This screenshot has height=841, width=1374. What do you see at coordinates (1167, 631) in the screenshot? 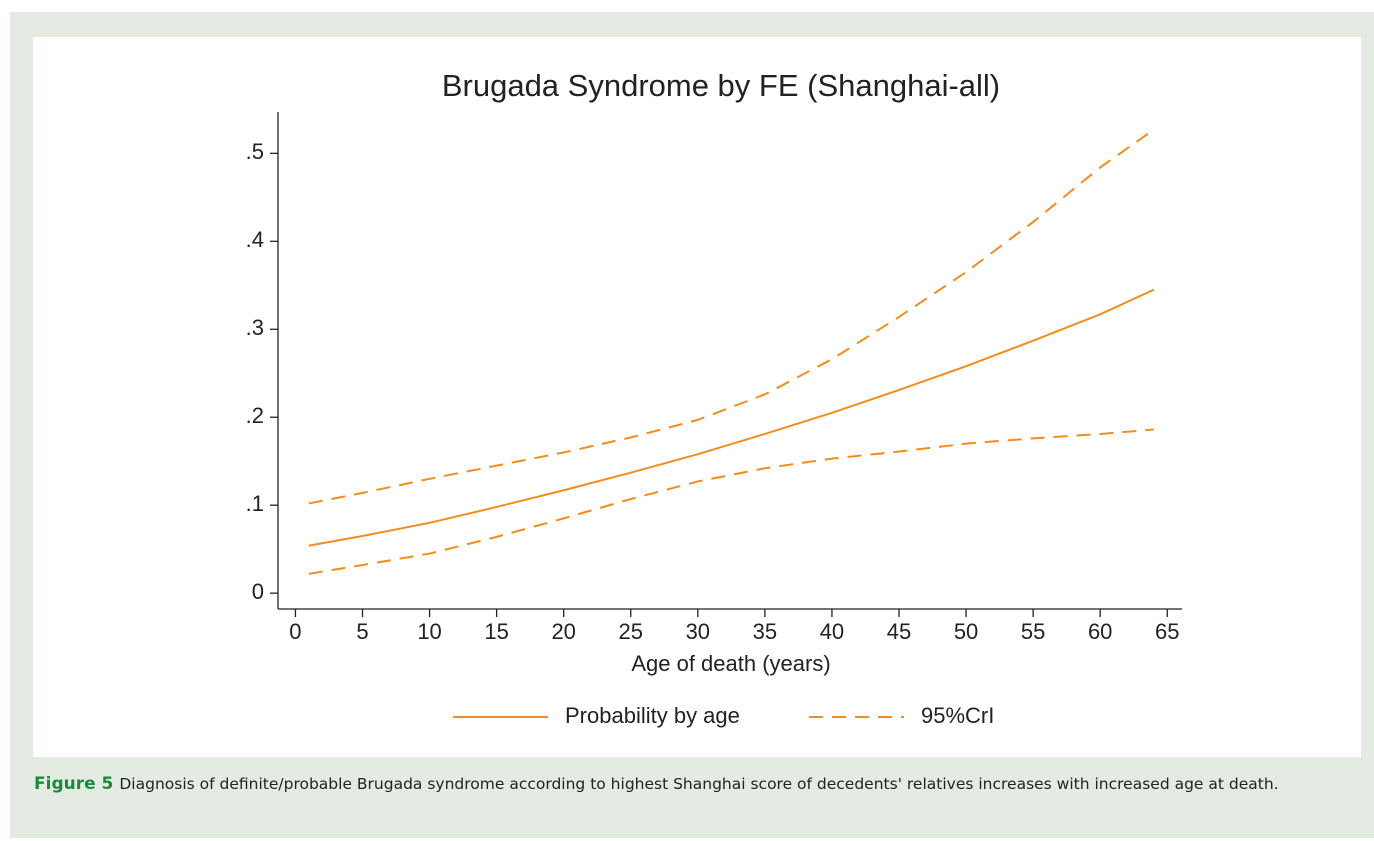
I see `x-tick-label: 65` at bounding box center [1167, 631].